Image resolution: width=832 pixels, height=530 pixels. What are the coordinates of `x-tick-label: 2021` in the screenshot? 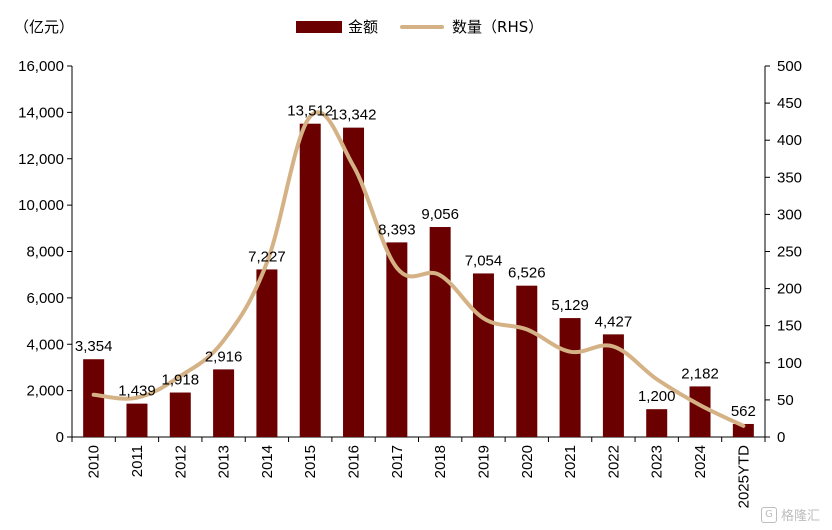 It's located at (570, 461).